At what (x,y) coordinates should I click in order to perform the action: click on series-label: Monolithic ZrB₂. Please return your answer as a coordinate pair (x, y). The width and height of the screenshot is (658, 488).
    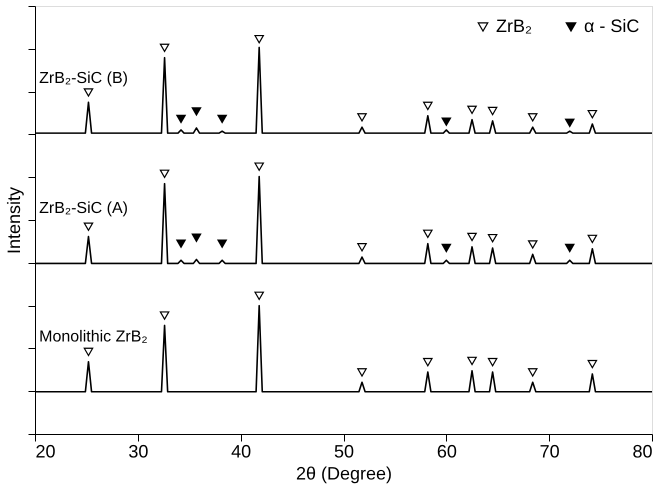
    Looking at the image, I should click on (93, 337).